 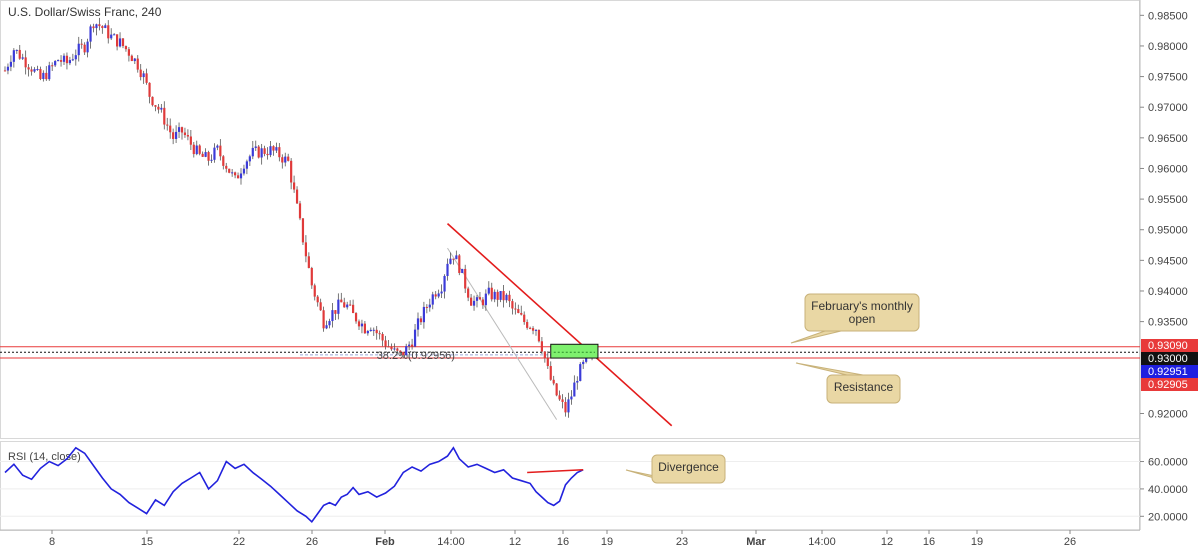 I want to click on rsi-tick-label: 40.0000, so click(x=1168, y=490).